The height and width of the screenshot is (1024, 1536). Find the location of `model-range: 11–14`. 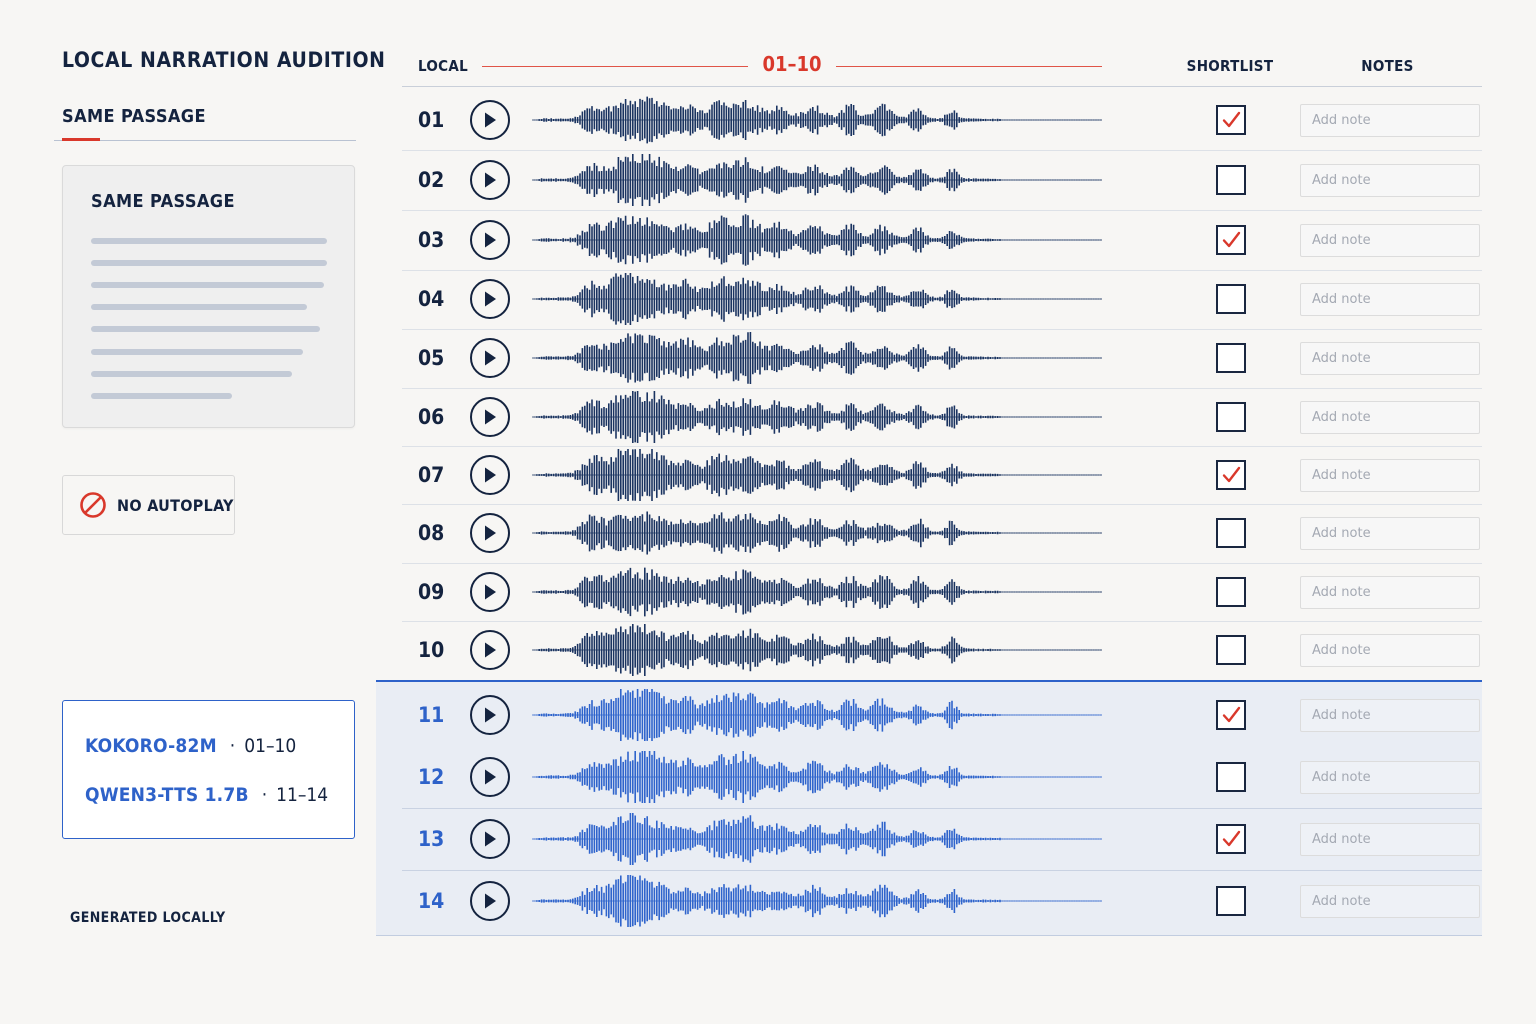

model-range: 11–14 is located at coordinates (302, 795).